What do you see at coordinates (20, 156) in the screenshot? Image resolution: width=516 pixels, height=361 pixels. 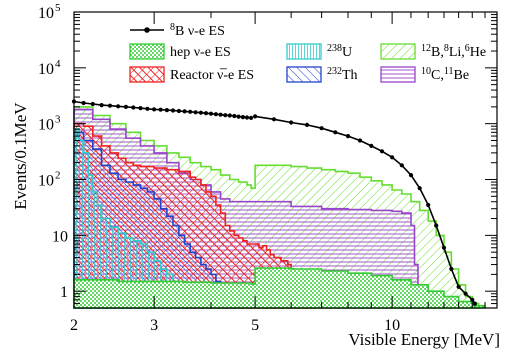 I see `y-axis-title: Events/0.1MeV` at bounding box center [20, 156].